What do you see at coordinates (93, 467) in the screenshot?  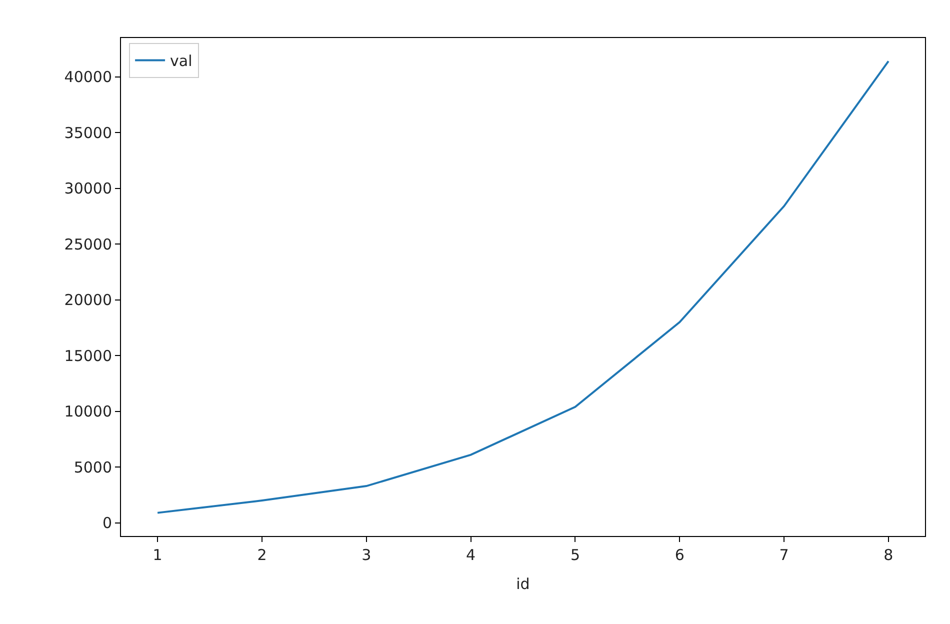 I see `y-tick-label: 5000` at bounding box center [93, 467].